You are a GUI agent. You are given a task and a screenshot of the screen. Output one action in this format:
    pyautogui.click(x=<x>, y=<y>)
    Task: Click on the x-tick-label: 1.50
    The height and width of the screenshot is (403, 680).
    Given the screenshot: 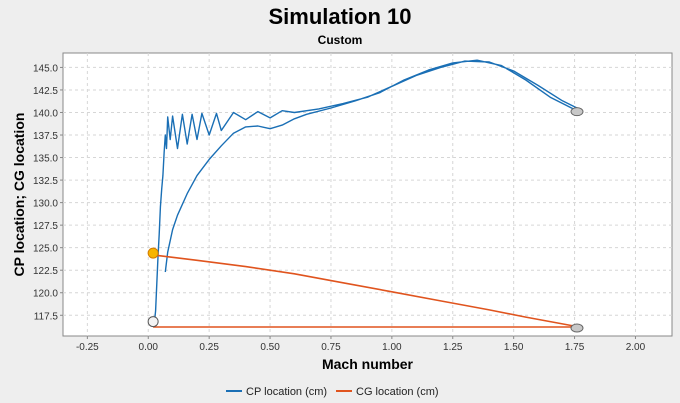 What is the action you would take?
    pyautogui.click(x=514, y=347)
    